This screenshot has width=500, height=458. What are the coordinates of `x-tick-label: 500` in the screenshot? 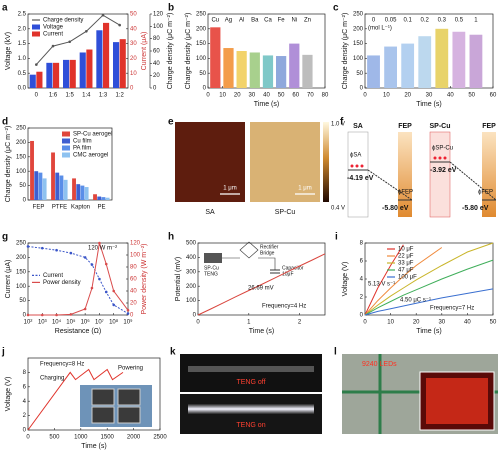 It's located at (54, 438).